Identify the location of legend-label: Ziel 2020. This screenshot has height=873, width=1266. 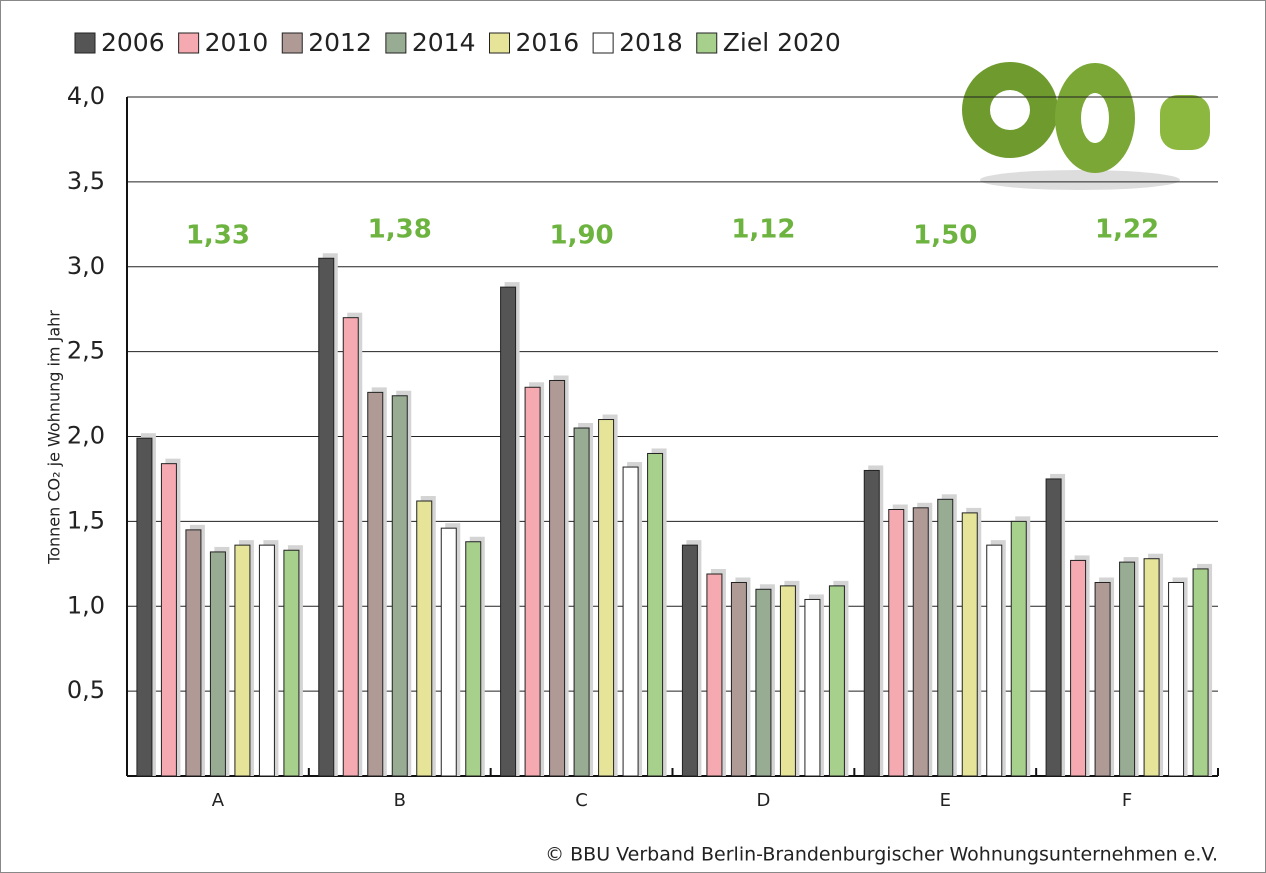
(782, 42).